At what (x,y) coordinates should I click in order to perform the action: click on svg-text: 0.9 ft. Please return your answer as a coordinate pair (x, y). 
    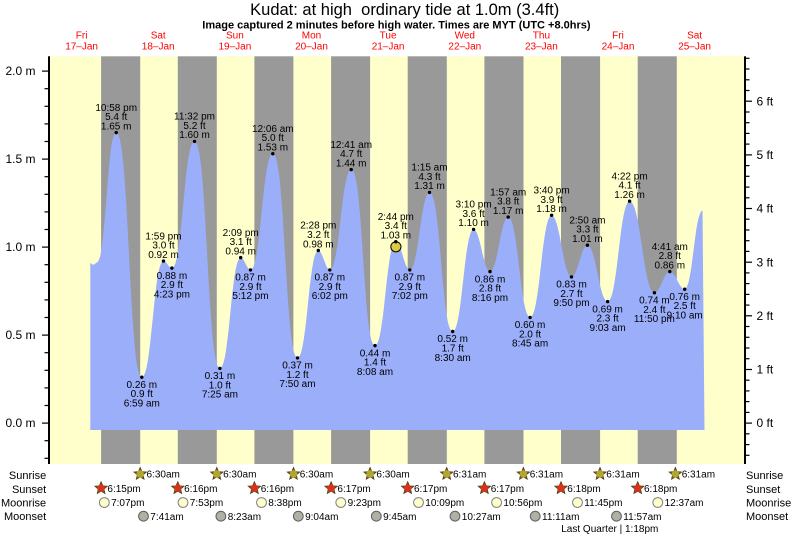
    Looking at the image, I should click on (142, 394).